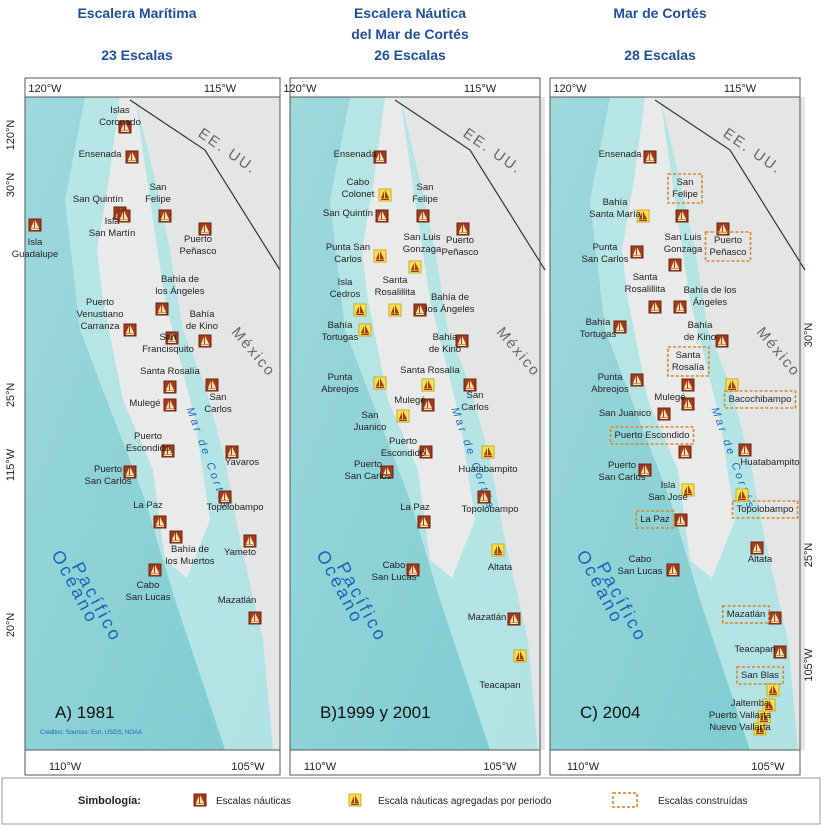  I want to click on coord-label: 115°W, so click(740, 89).